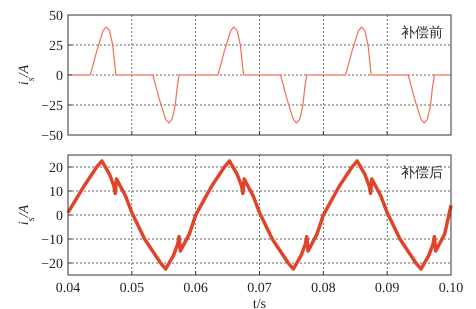 The width and height of the screenshot is (476, 309). I want to click on x-tick-label: 0.09, so click(387, 288).